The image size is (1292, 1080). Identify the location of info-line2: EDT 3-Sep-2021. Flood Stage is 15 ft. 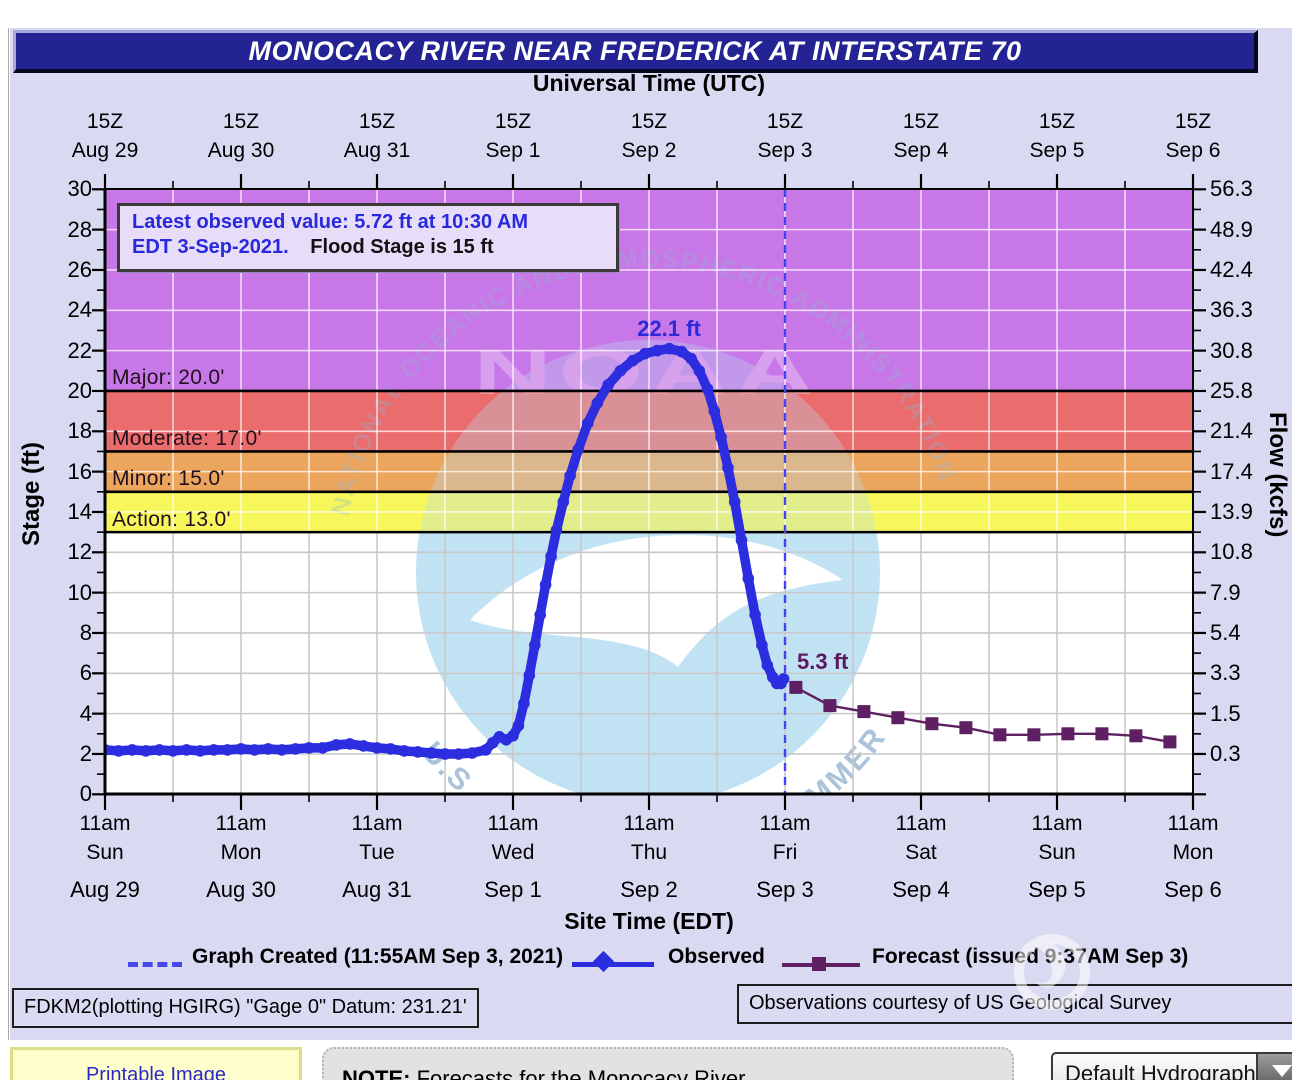
(374, 247).